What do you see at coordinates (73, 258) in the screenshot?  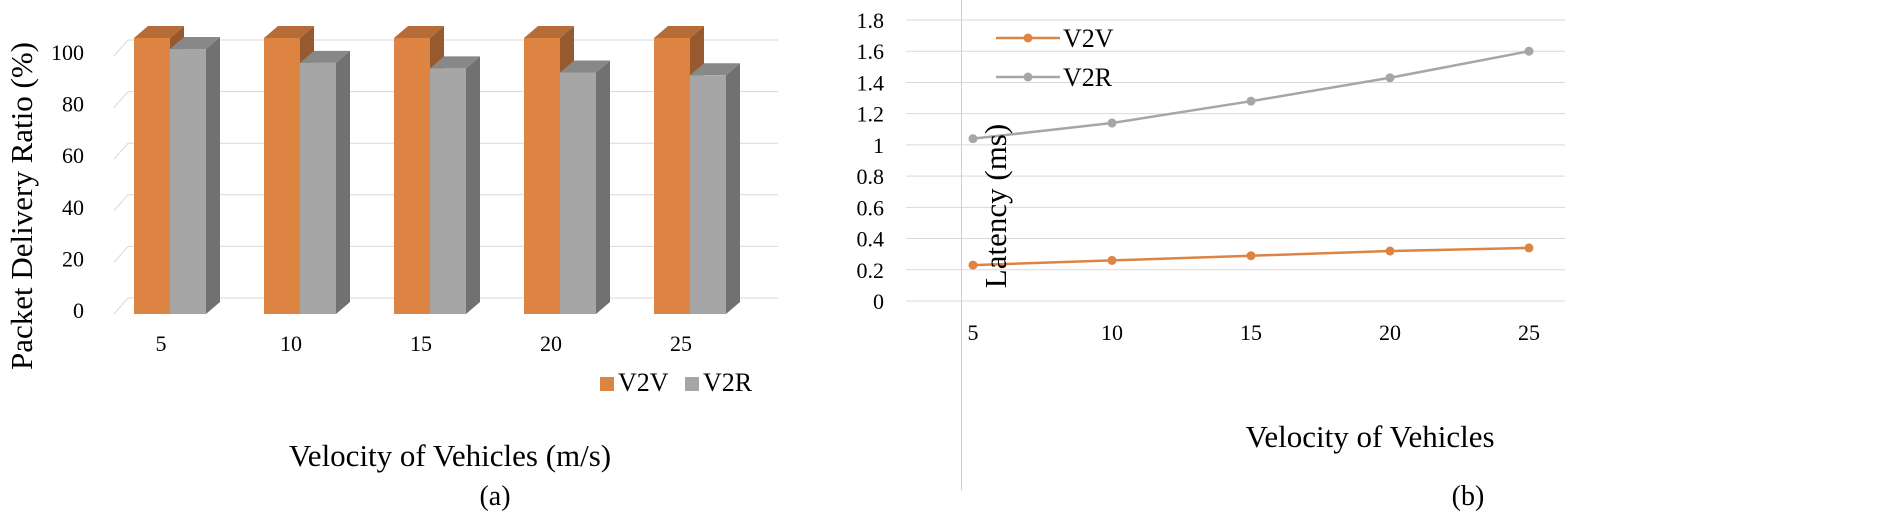 I see `y-tick-label: 20` at bounding box center [73, 258].